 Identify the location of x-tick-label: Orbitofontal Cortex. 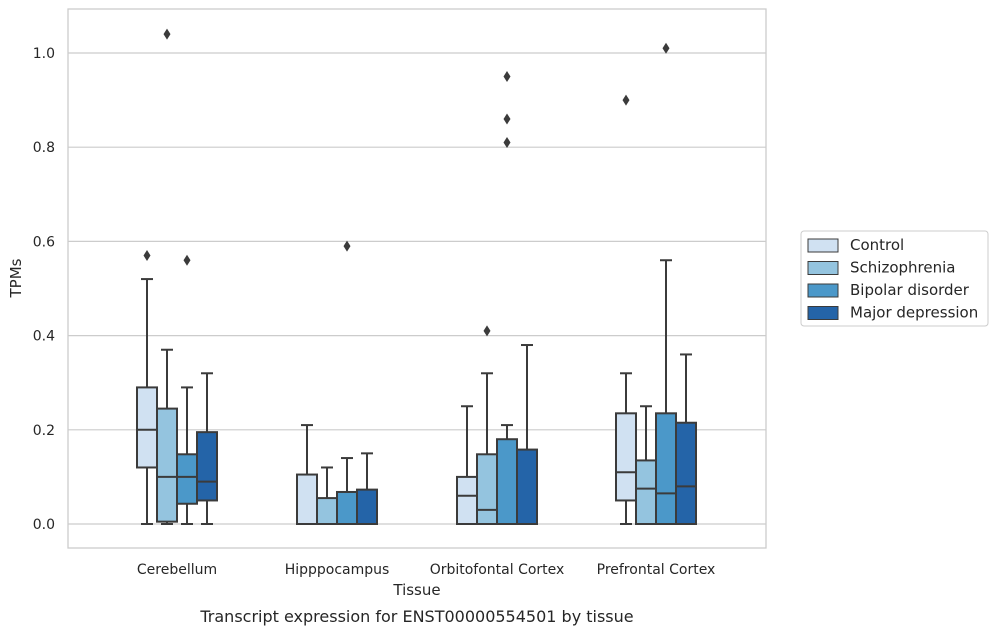
(497, 570).